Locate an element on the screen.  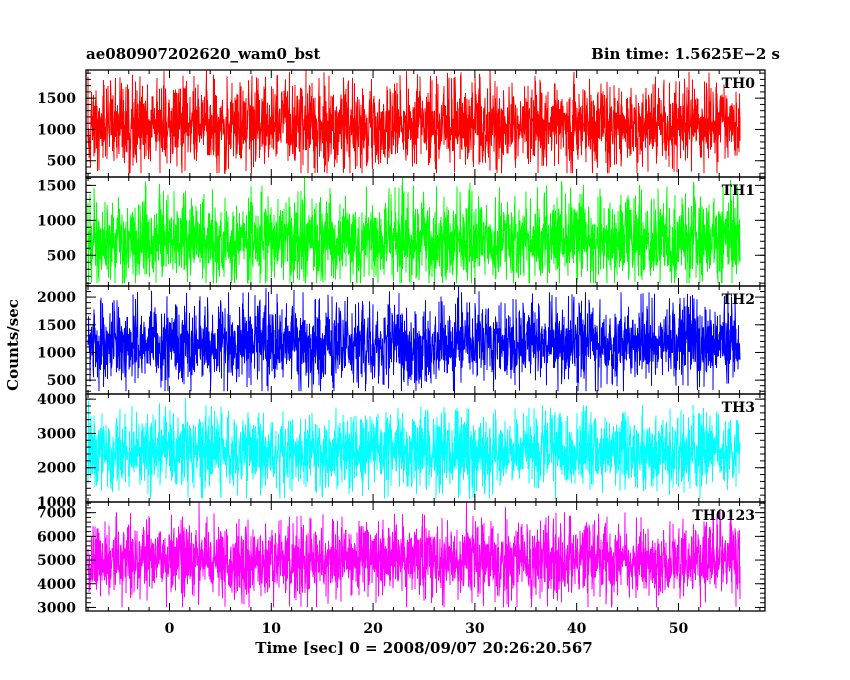
panel-th1: 500 1000 1500 TH1 is located at coordinates (401, 231).